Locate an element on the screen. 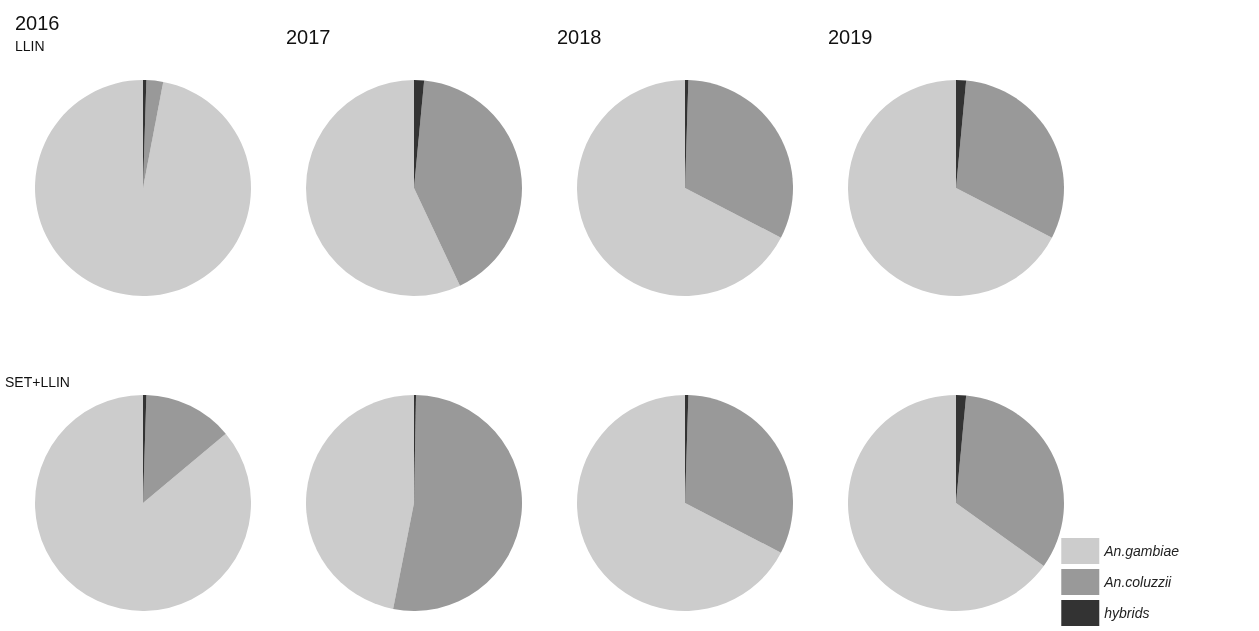  chart-subtitle: LLIN is located at coordinates (30, 46).